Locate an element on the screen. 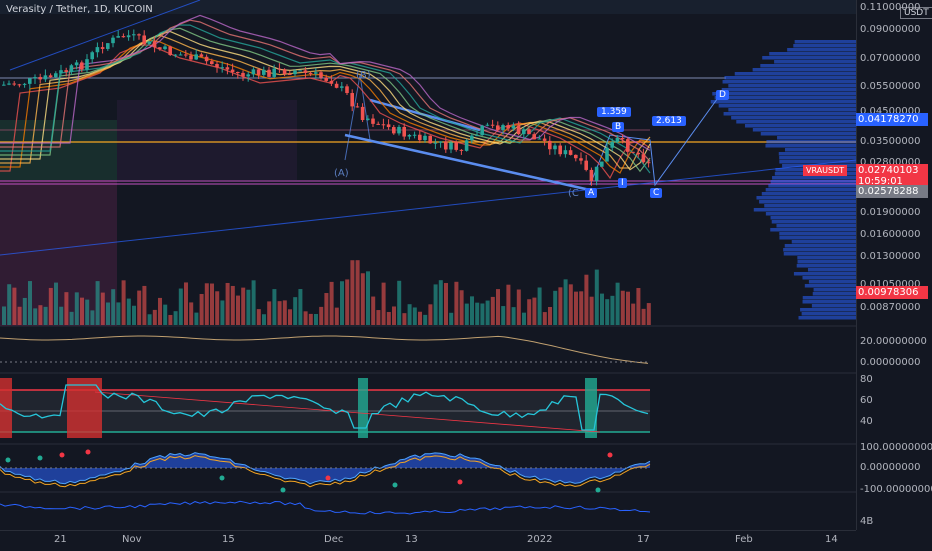 This screenshot has height=551, width=932. trend-line-thick is located at coordinates (467, 162).